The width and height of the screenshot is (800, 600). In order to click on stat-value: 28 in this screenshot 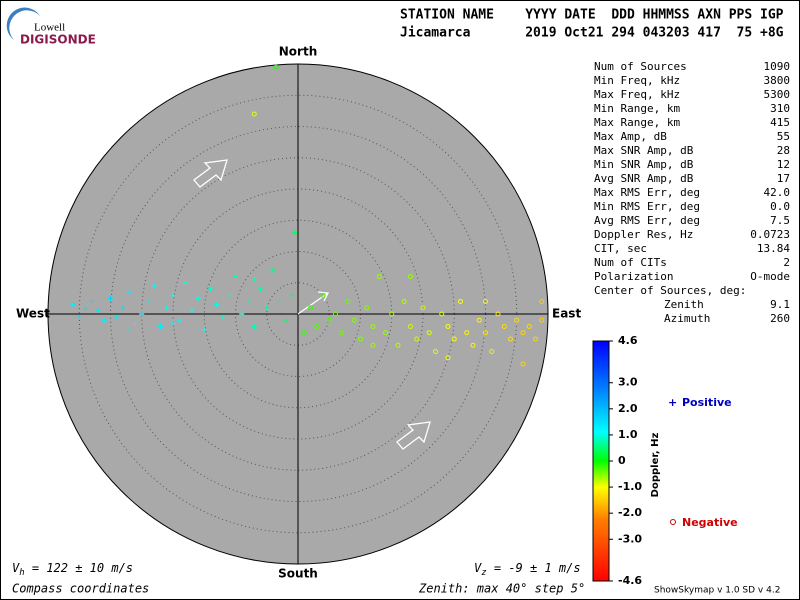, I will do `click(783, 150)`.